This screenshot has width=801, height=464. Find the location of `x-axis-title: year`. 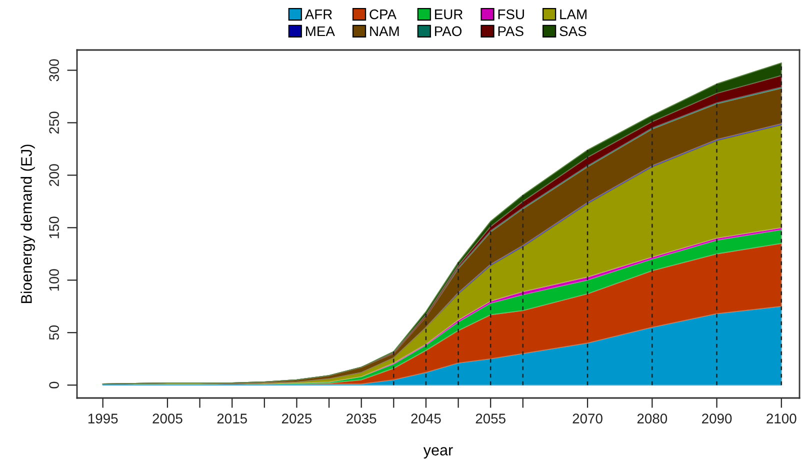

x-axis-title: year is located at coordinates (438, 453).